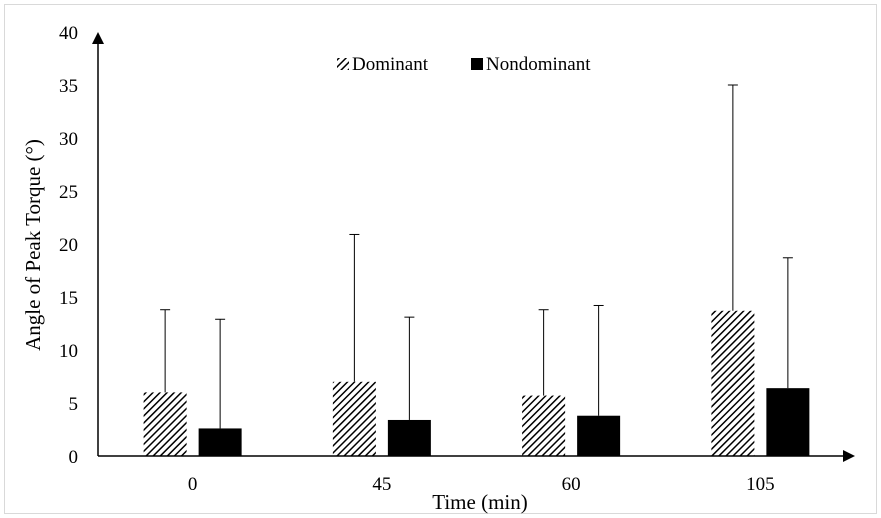 The height and width of the screenshot is (518, 881). I want to click on x-tick-label: 60, so click(571, 484).